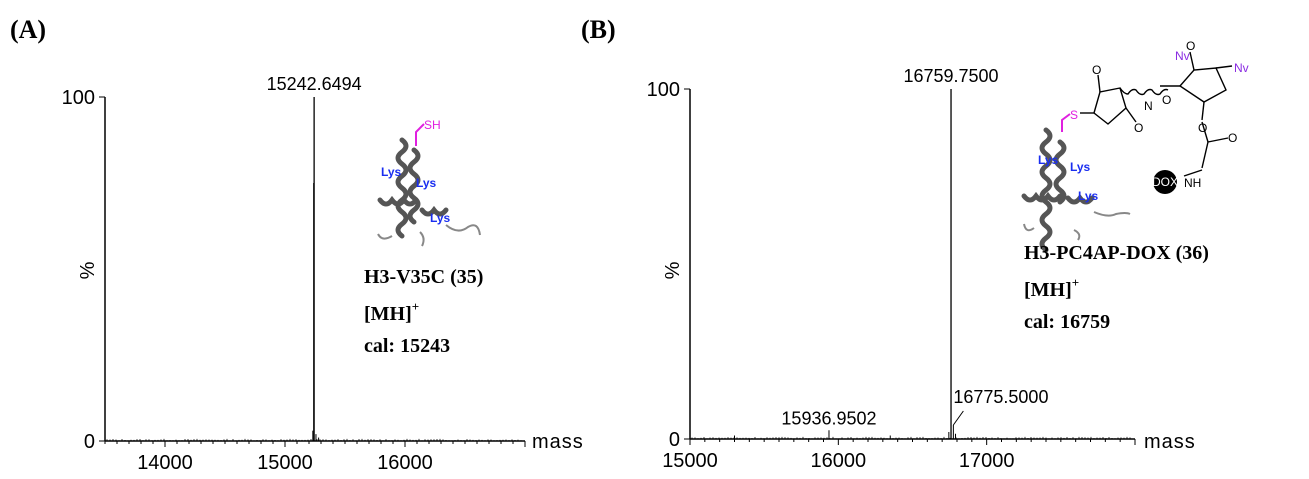 The height and width of the screenshot is (479, 1309). I want to click on cal-mass-b: cal: 16759, so click(1067, 322).